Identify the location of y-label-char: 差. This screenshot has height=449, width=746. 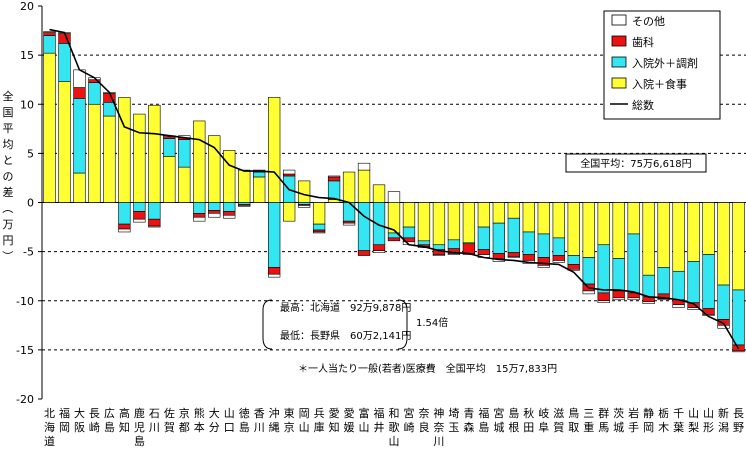
(8, 192).